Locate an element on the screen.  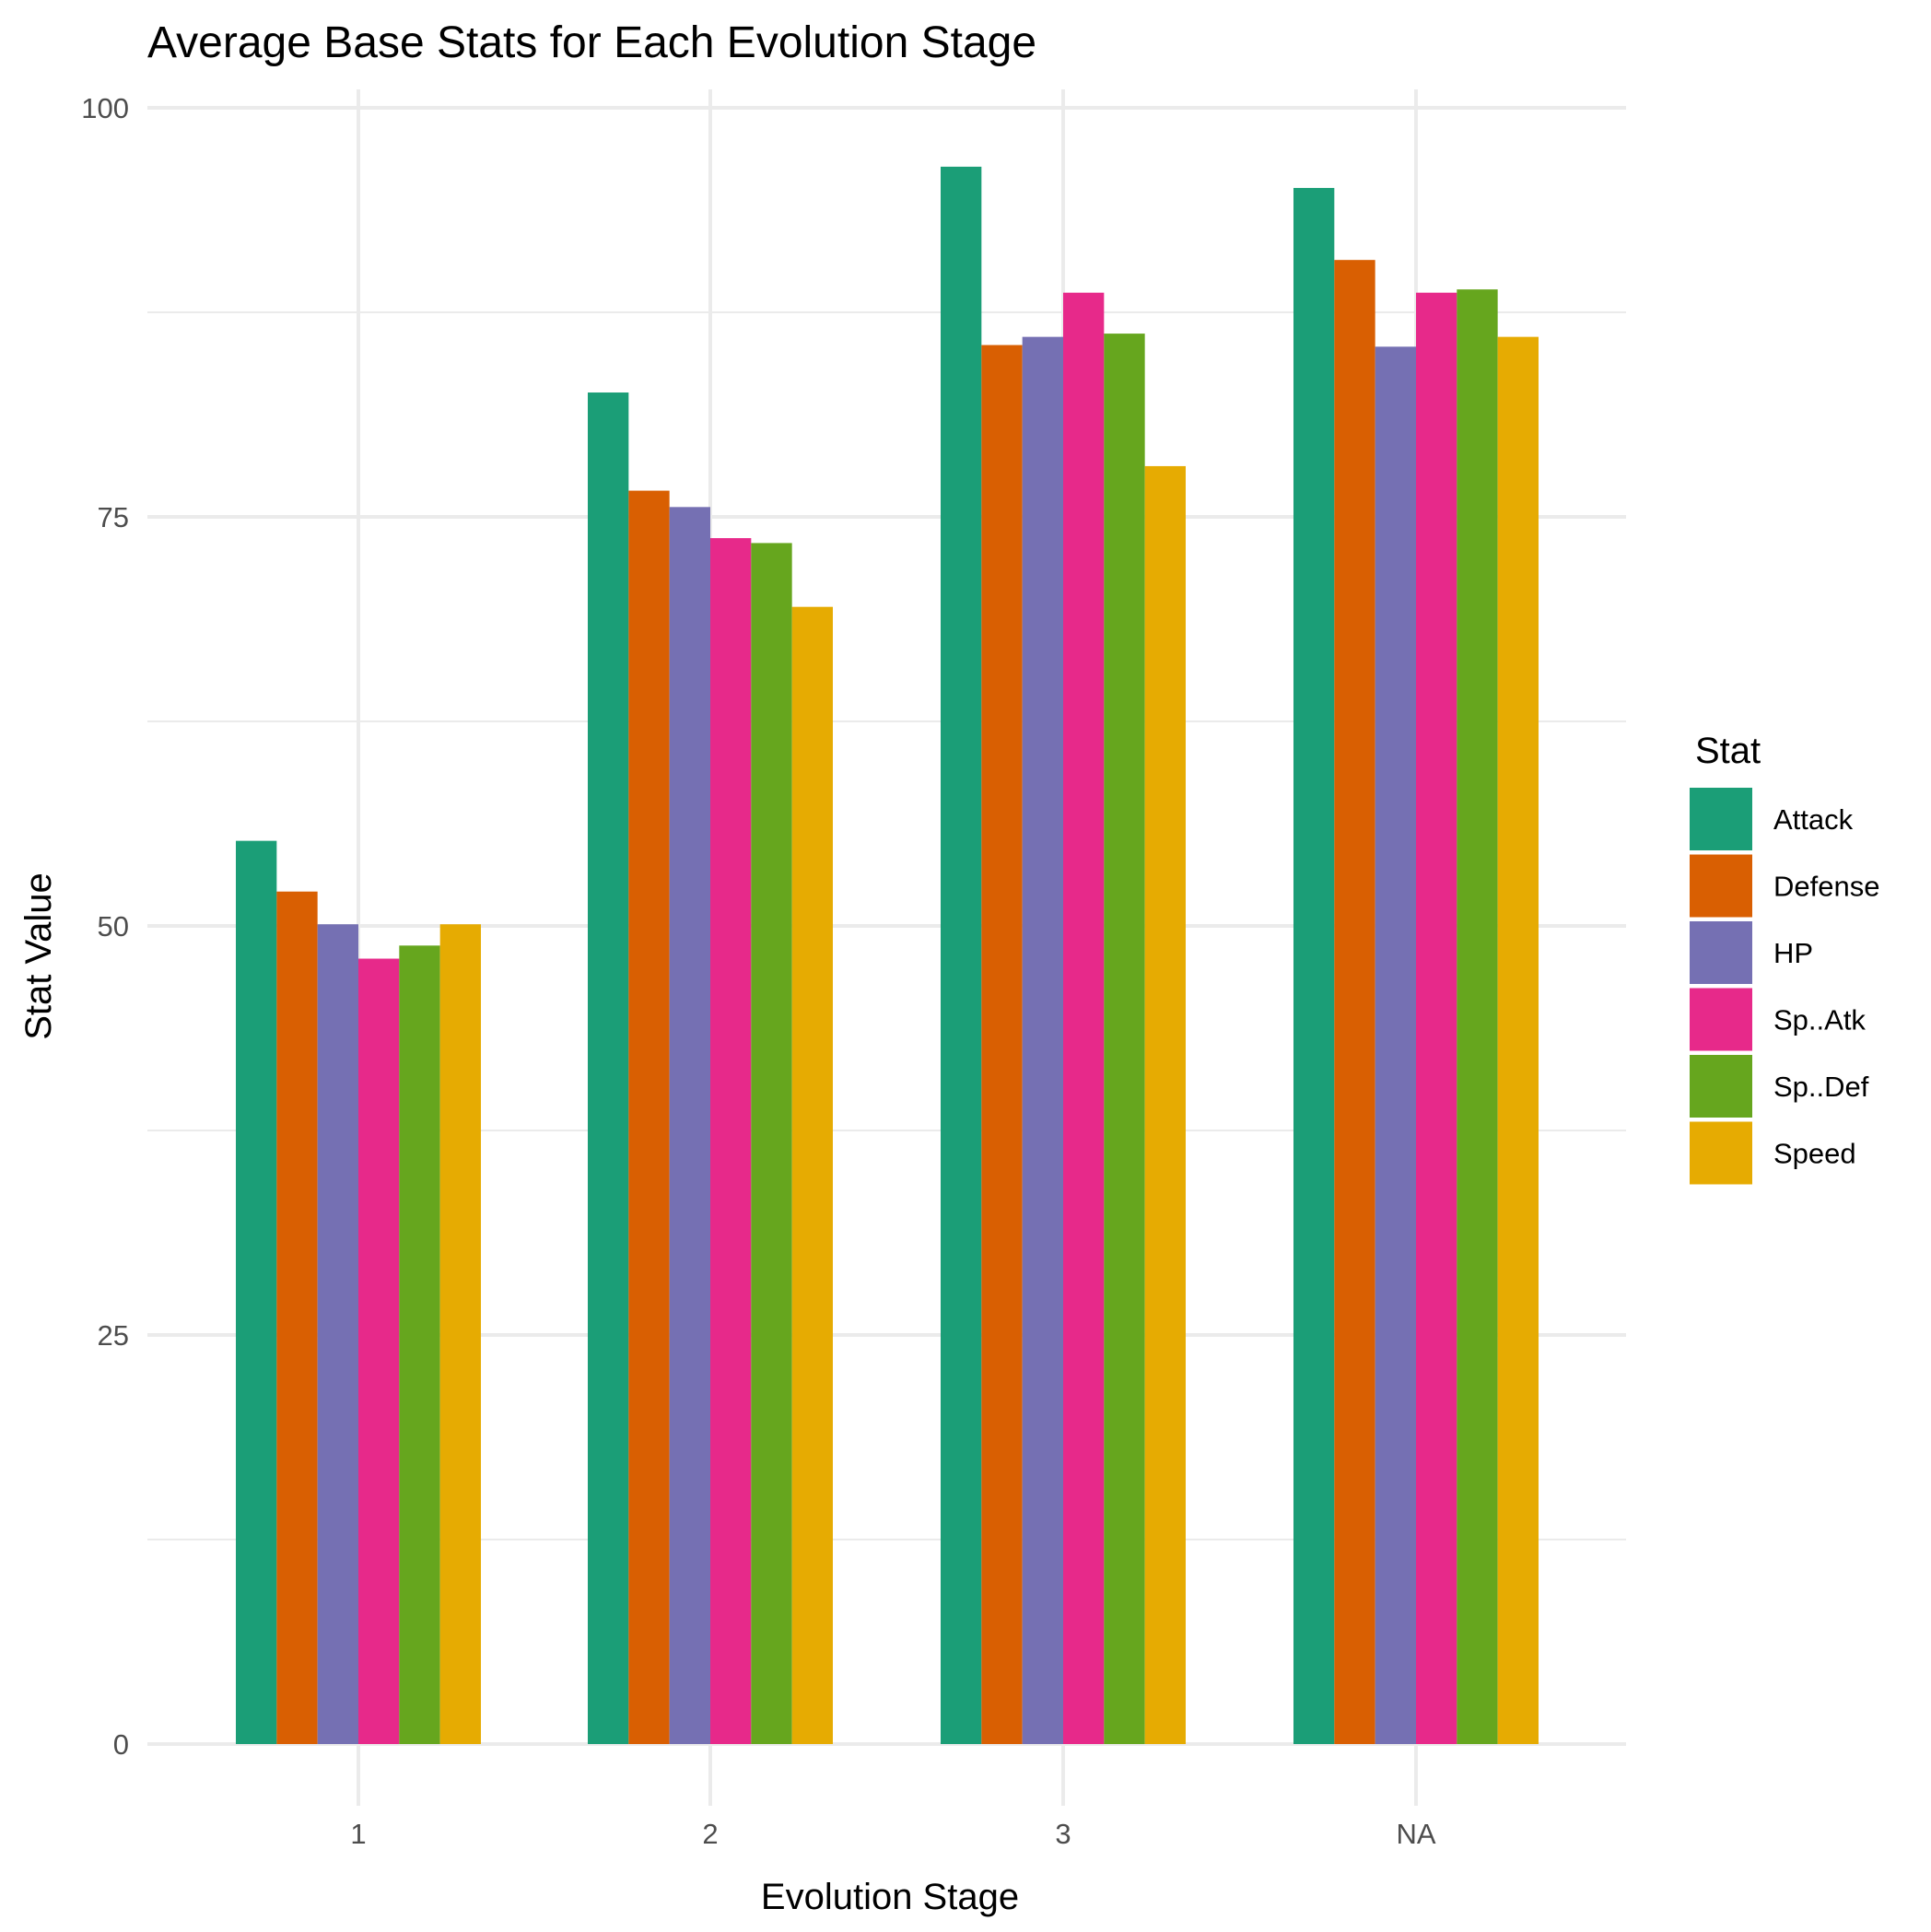
legend-label: Speed is located at coordinates (1814, 1154).